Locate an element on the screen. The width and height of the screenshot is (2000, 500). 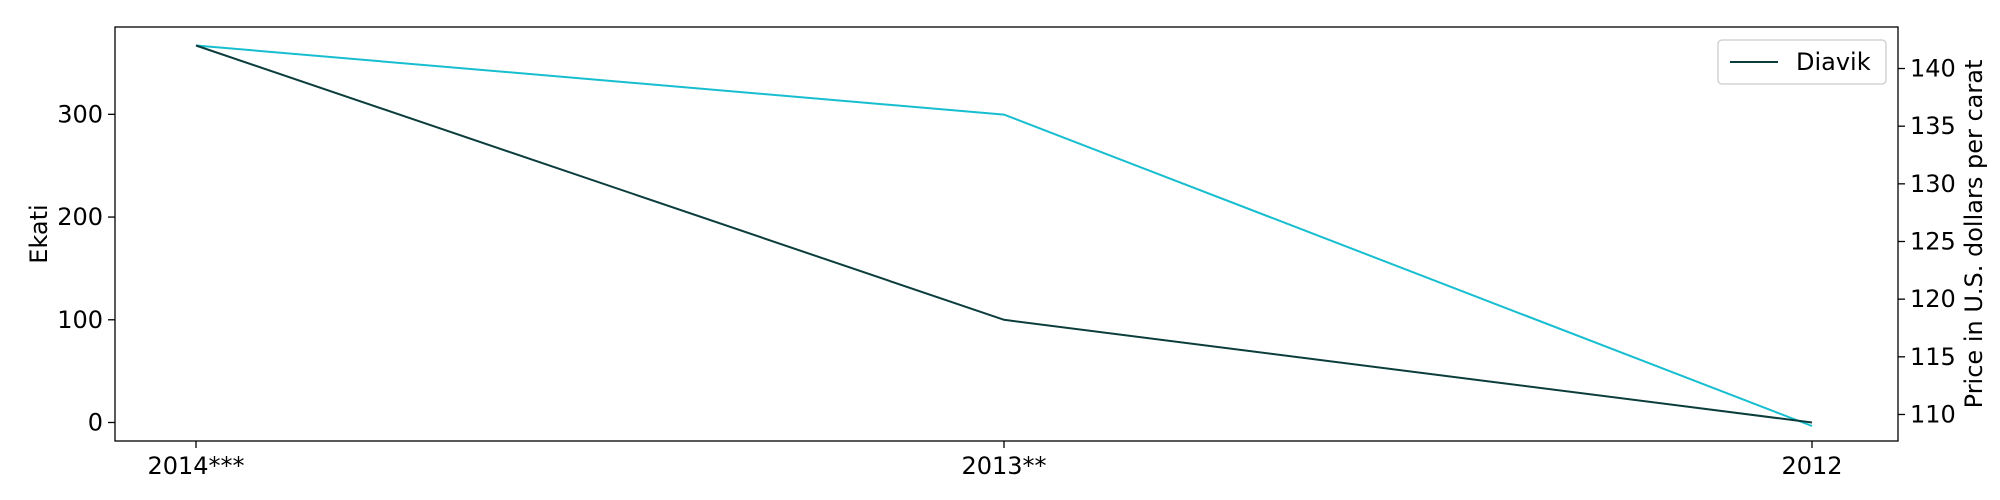
right-tick-label: 130 is located at coordinates (1933, 184).